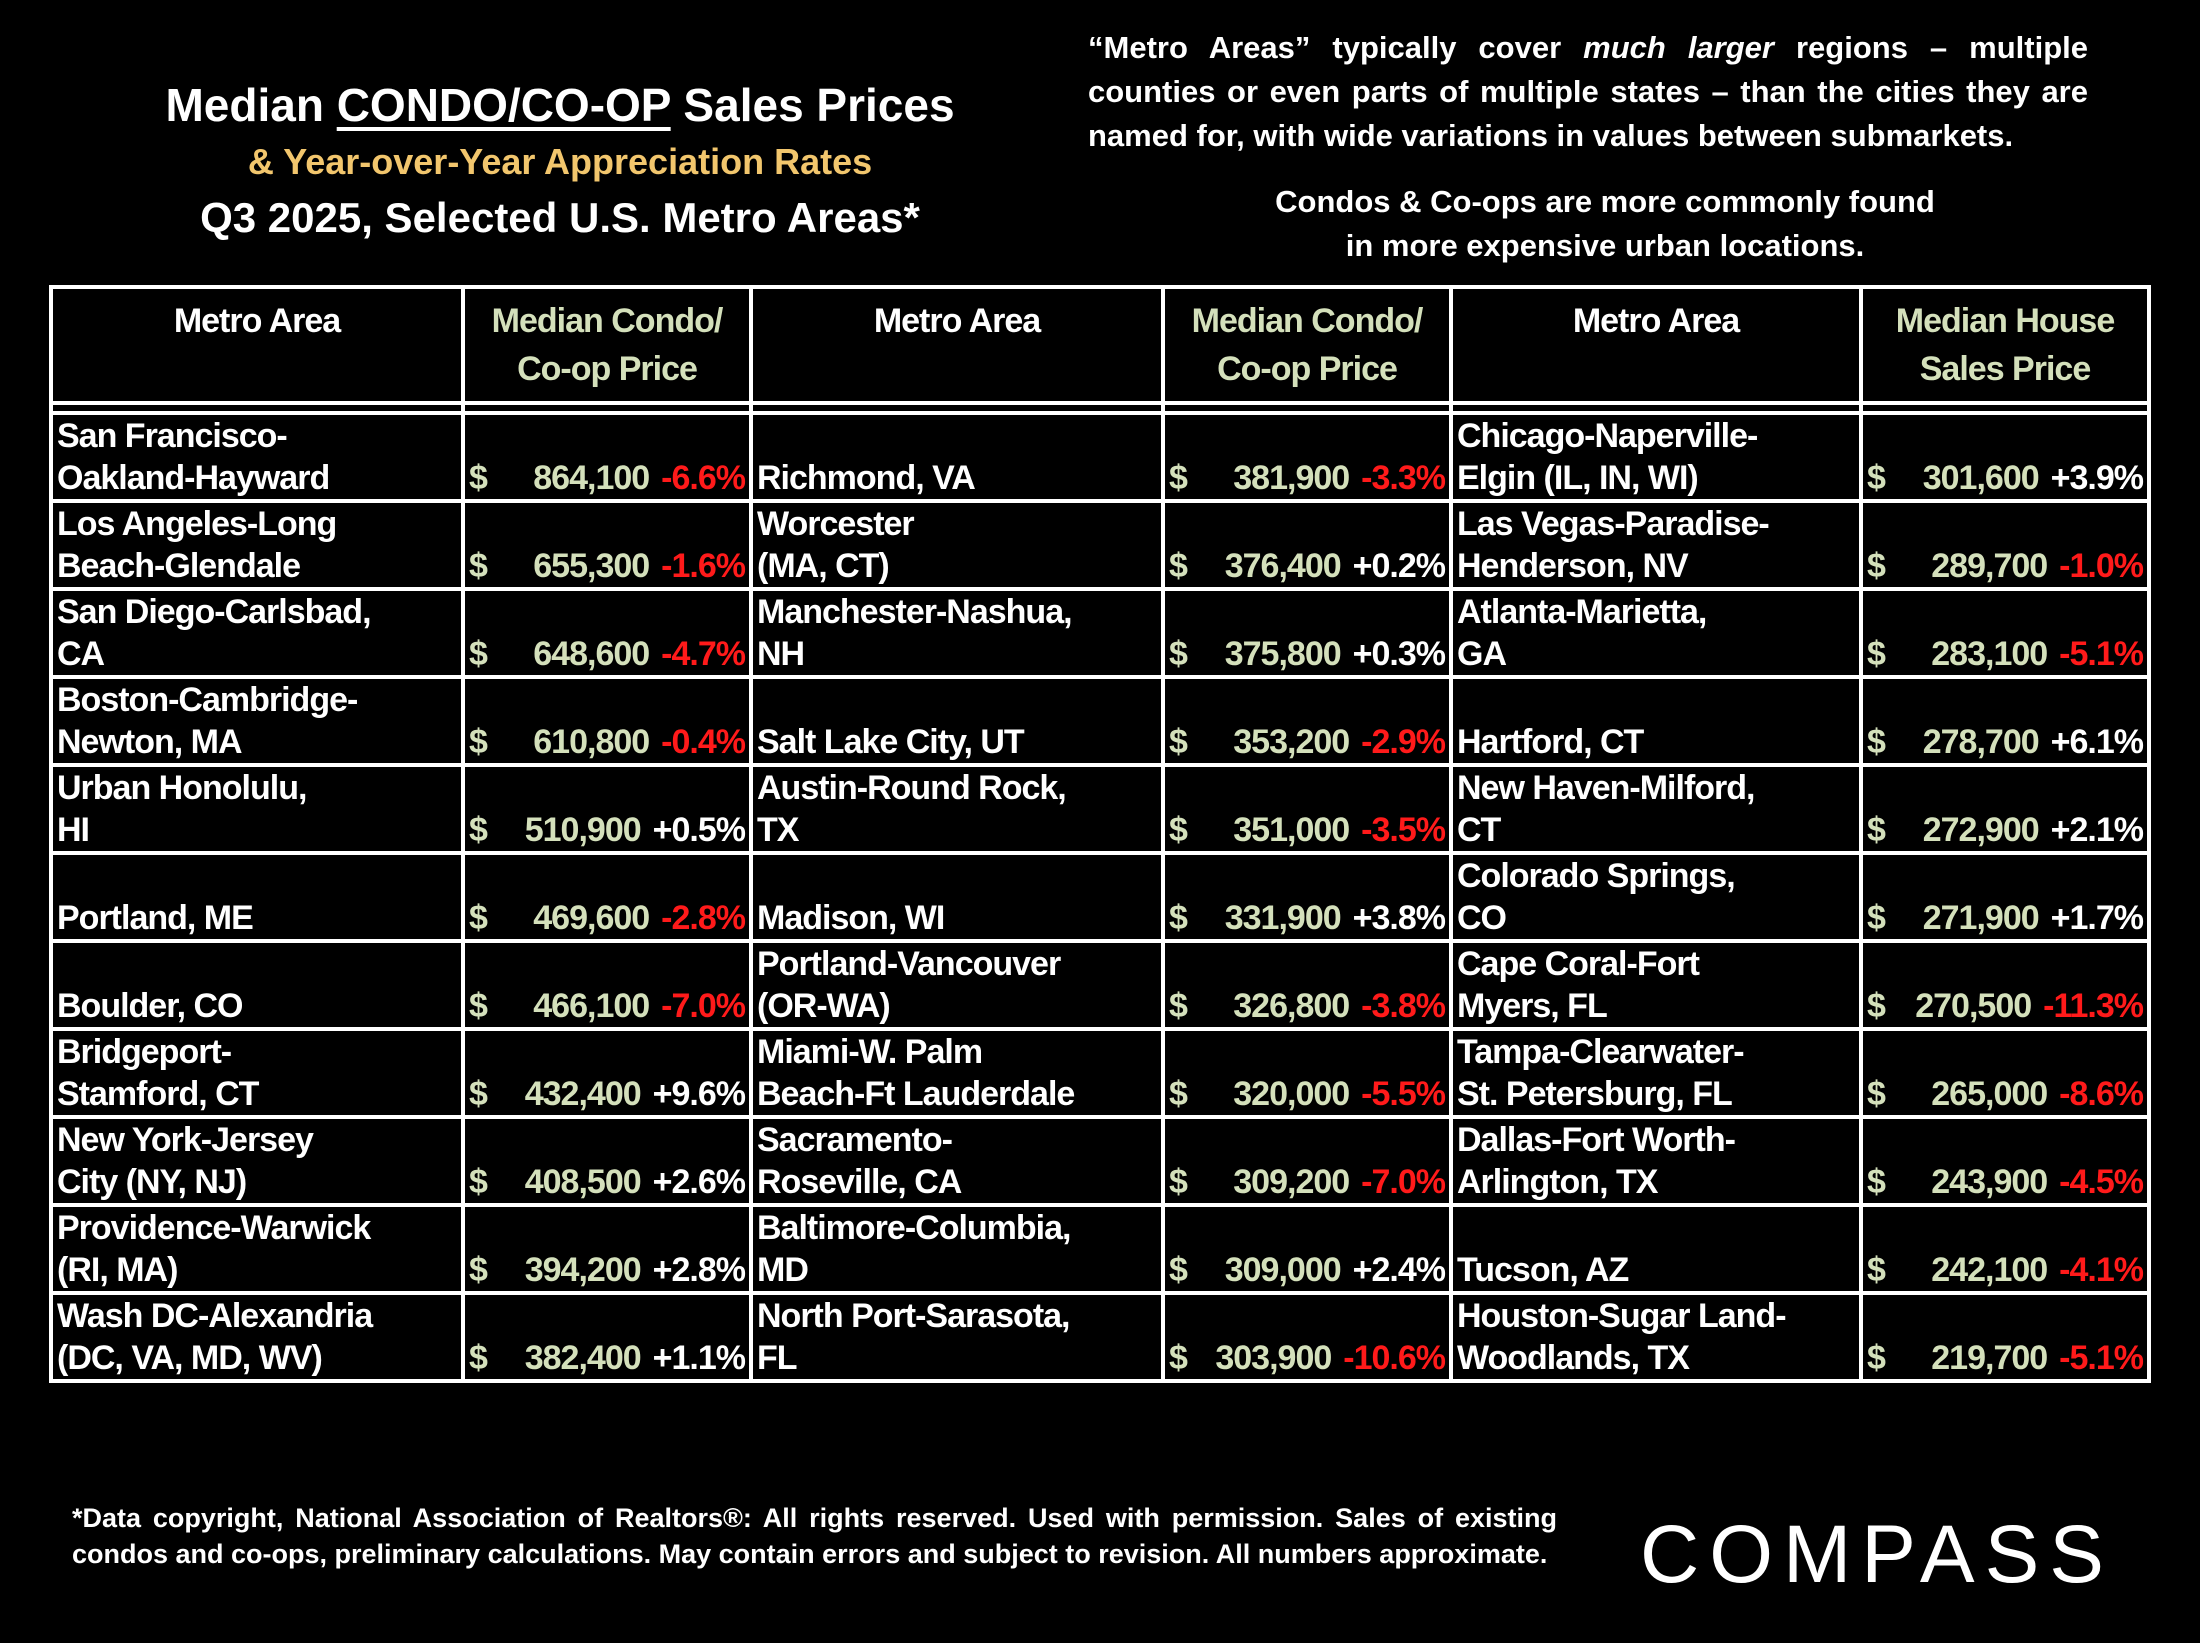 This screenshot has height=1643, width=2200. I want to click on yoy-change: -3.5%, so click(1403, 830).